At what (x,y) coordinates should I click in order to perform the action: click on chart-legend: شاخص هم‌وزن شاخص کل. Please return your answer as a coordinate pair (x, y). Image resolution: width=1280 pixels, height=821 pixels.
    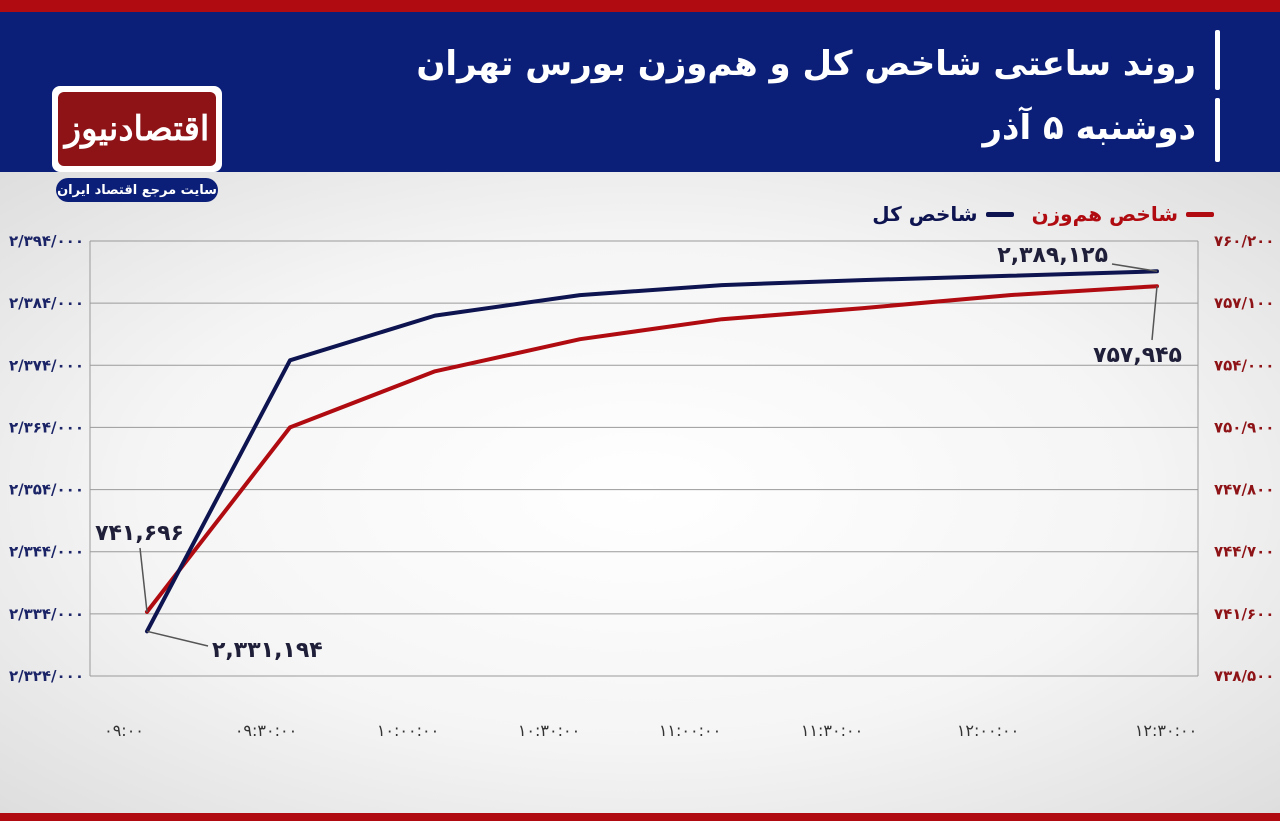
    Looking at the image, I should click on (1043, 214).